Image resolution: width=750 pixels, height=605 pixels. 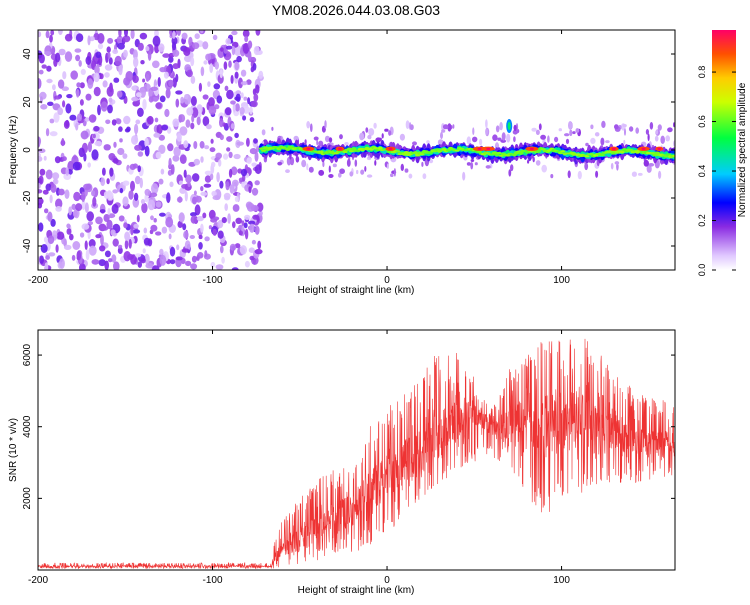 What do you see at coordinates (38, 580) in the screenshot?
I see `snr-x-tick-label: -200` at bounding box center [38, 580].